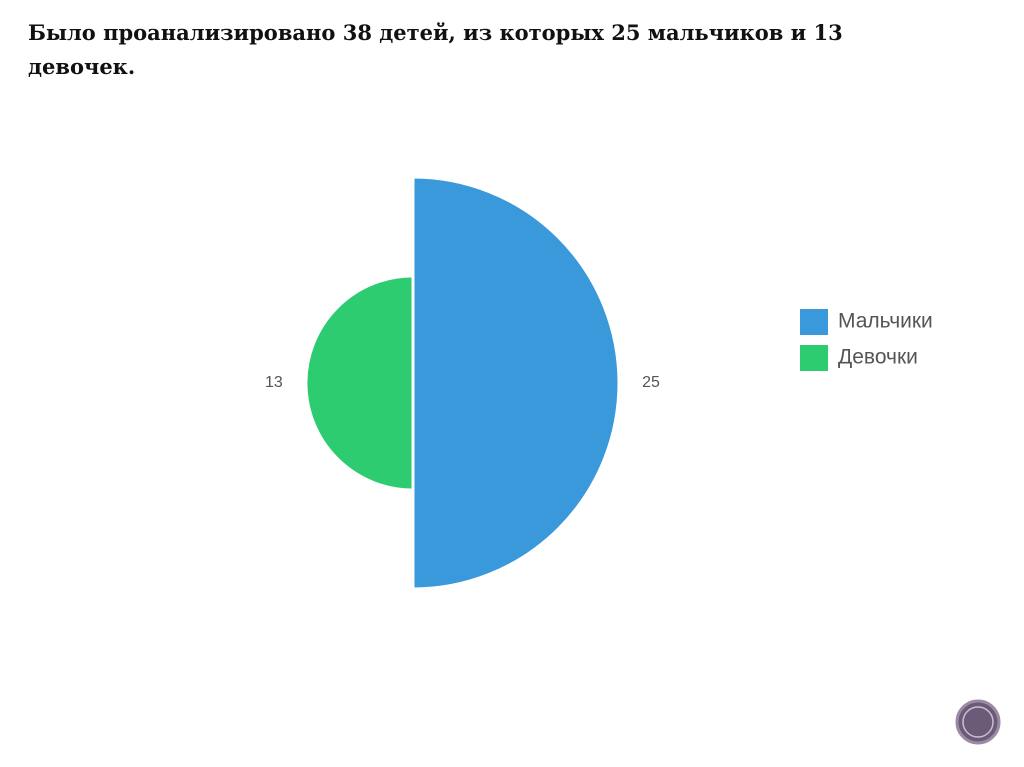 The height and width of the screenshot is (767, 1024). What do you see at coordinates (885, 321) in the screenshot?
I see `legend-label: Мальчики` at bounding box center [885, 321].